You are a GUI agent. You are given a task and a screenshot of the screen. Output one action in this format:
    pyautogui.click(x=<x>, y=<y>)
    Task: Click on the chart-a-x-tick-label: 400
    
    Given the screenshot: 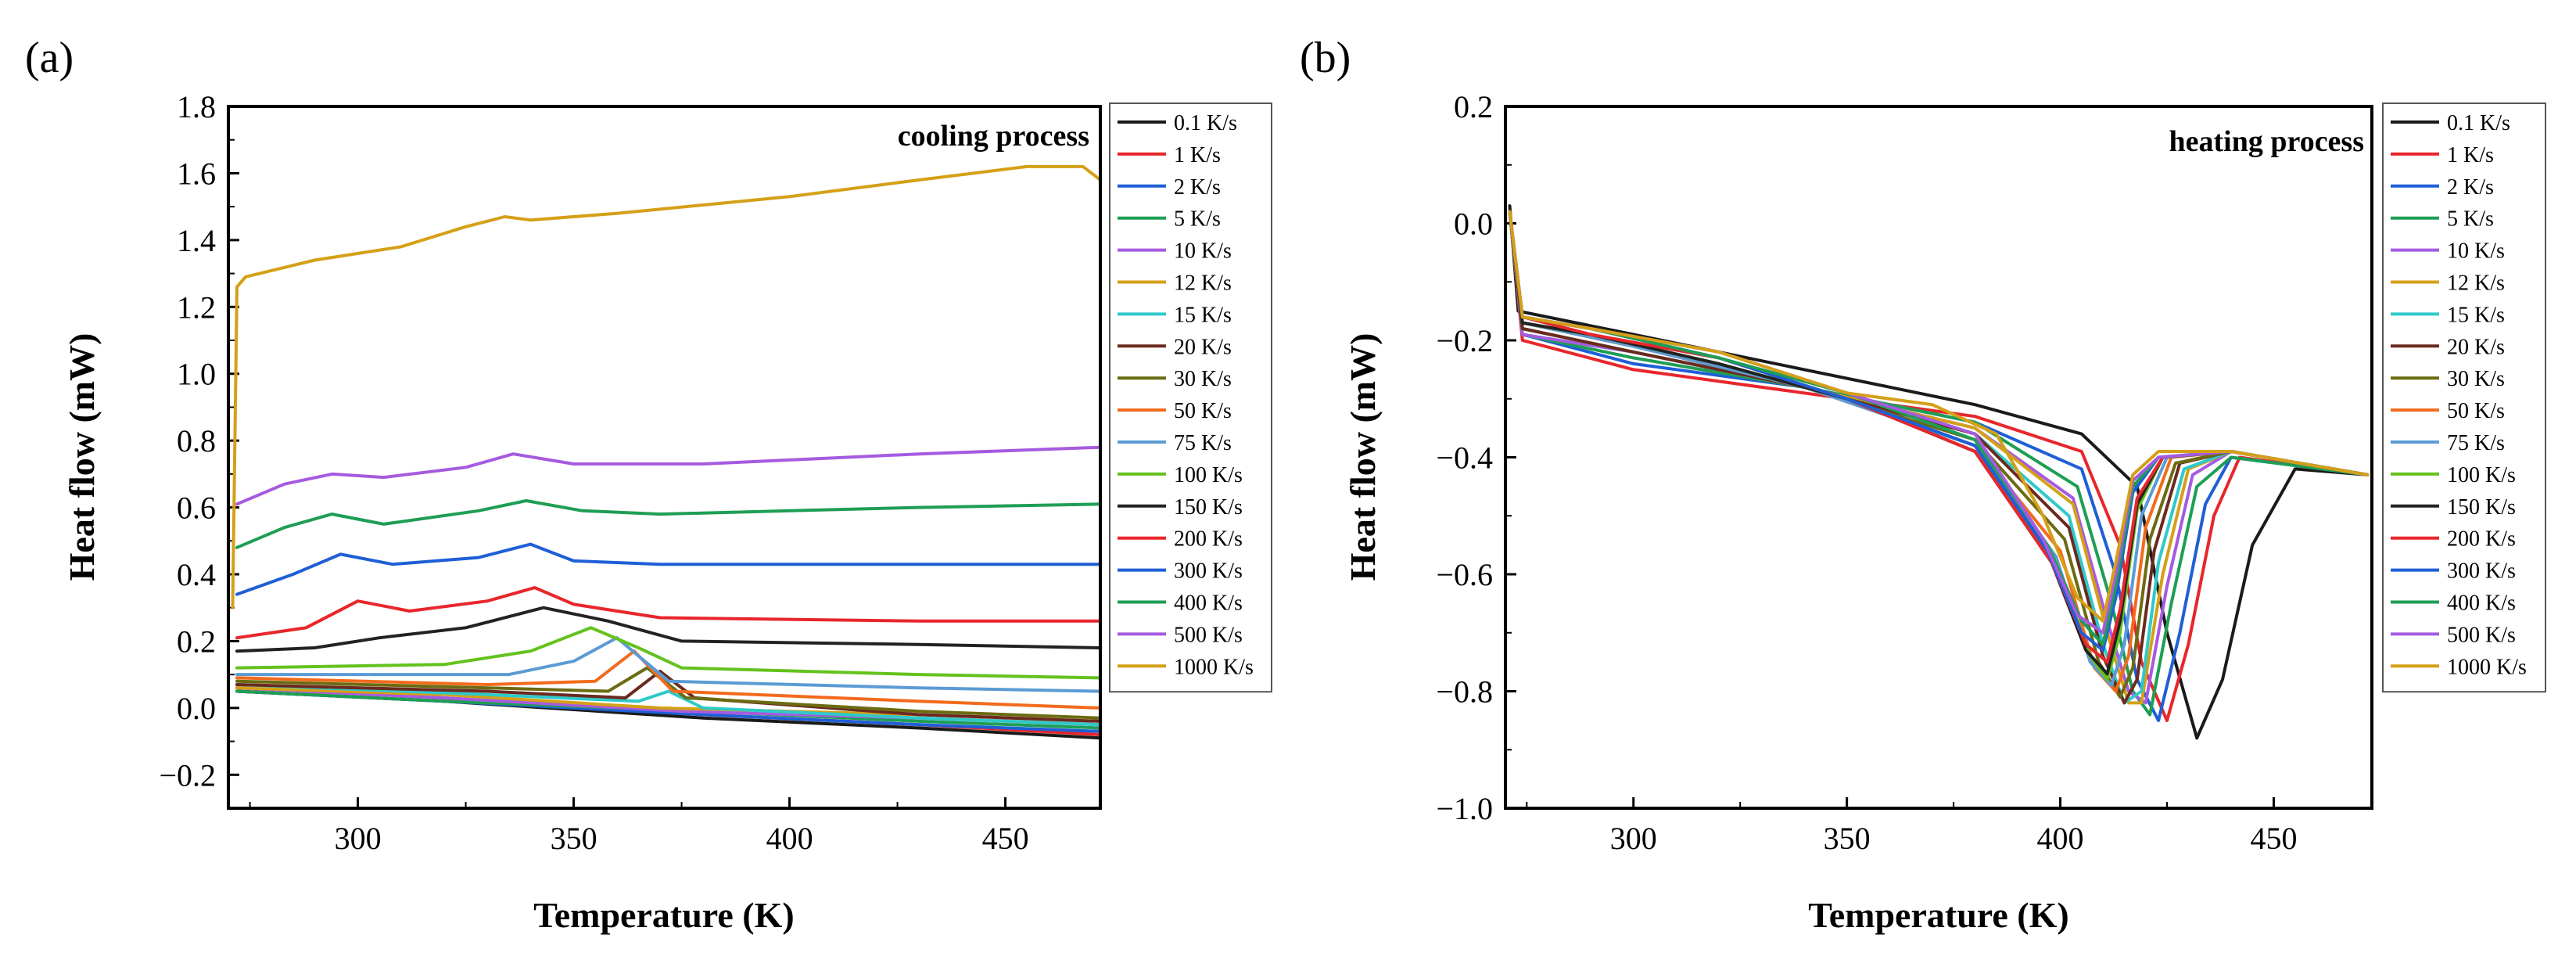 What is the action you would take?
    pyautogui.click(x=789, y=839)
    